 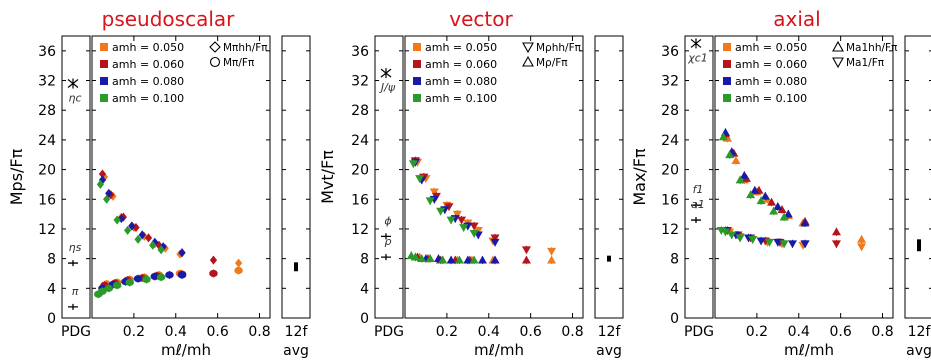 I want to click on legend-marker-label: Mπ/Fπ, so click(x=239, y=63).